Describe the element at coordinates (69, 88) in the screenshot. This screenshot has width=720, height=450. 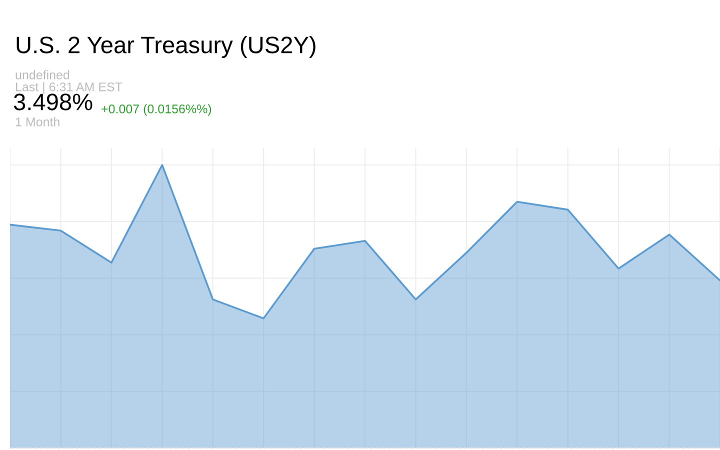
I see `text: Last | 6:31 AM EST` at that location.